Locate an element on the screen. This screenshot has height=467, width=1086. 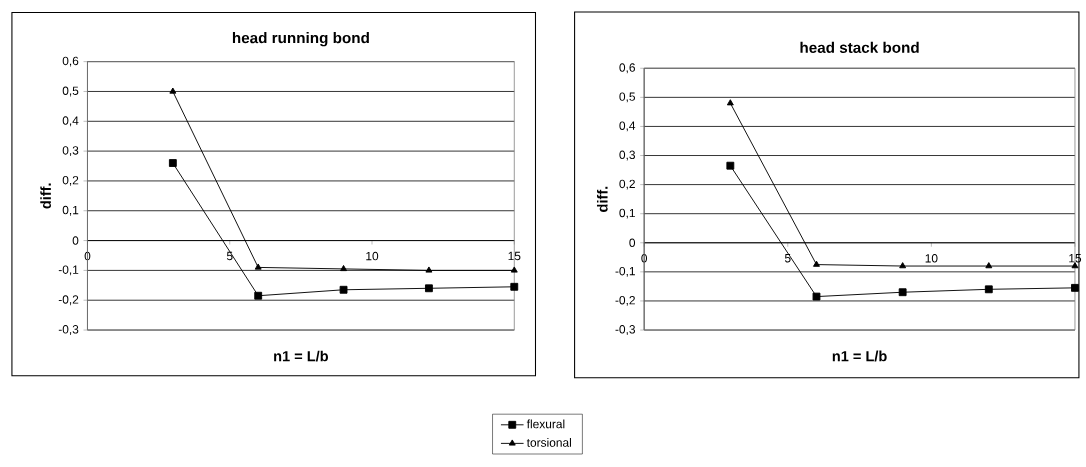
x-tick-label: 15 is located at coordinates (514, 256).